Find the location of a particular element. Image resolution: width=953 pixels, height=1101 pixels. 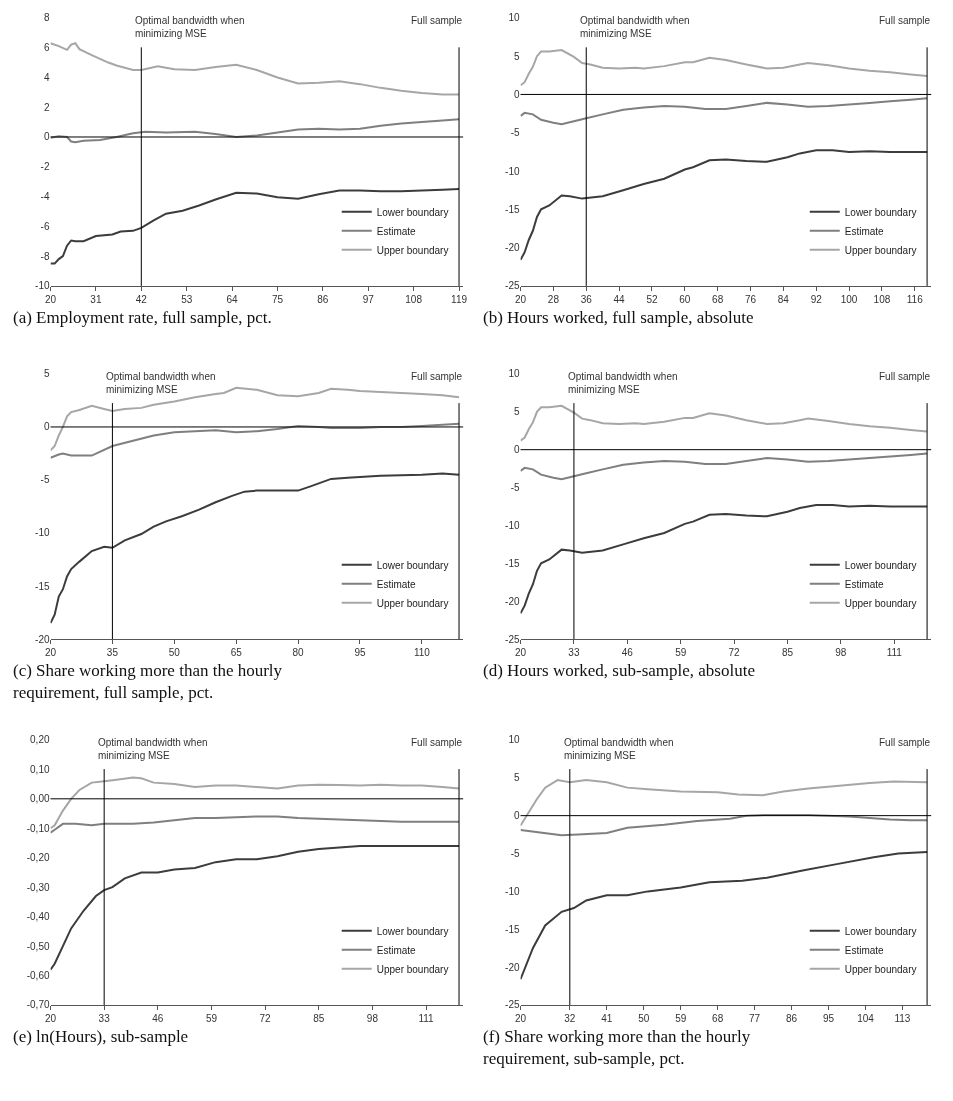

y-tick-label: -6 is located at coordinates (45, 226).